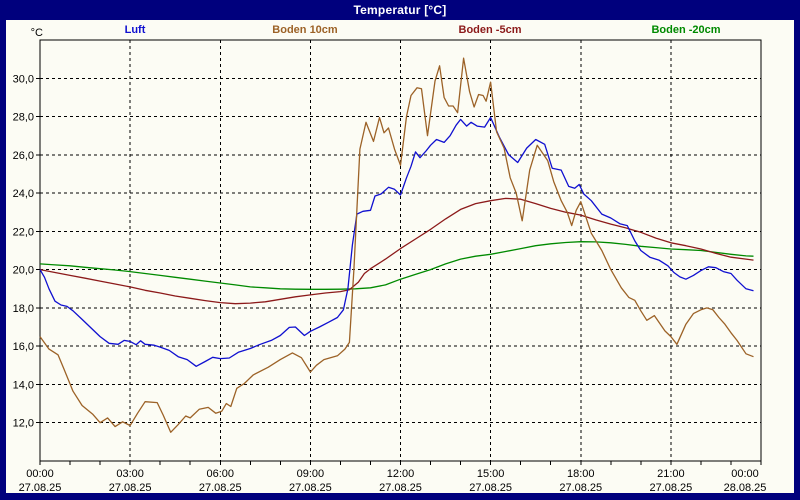 This screenshot has height=500, width=800. I want to click on window-title: Temperatur [°C], so click(400, 10).